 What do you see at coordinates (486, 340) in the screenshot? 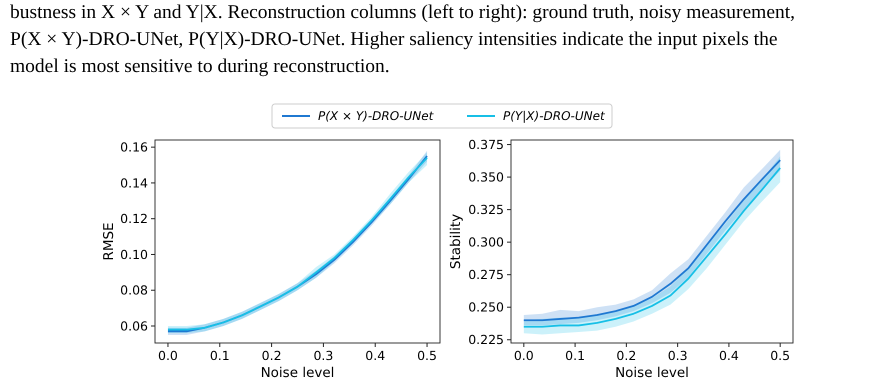
I see `y-tick-label: 0.225` at bounding box center [486, 340].